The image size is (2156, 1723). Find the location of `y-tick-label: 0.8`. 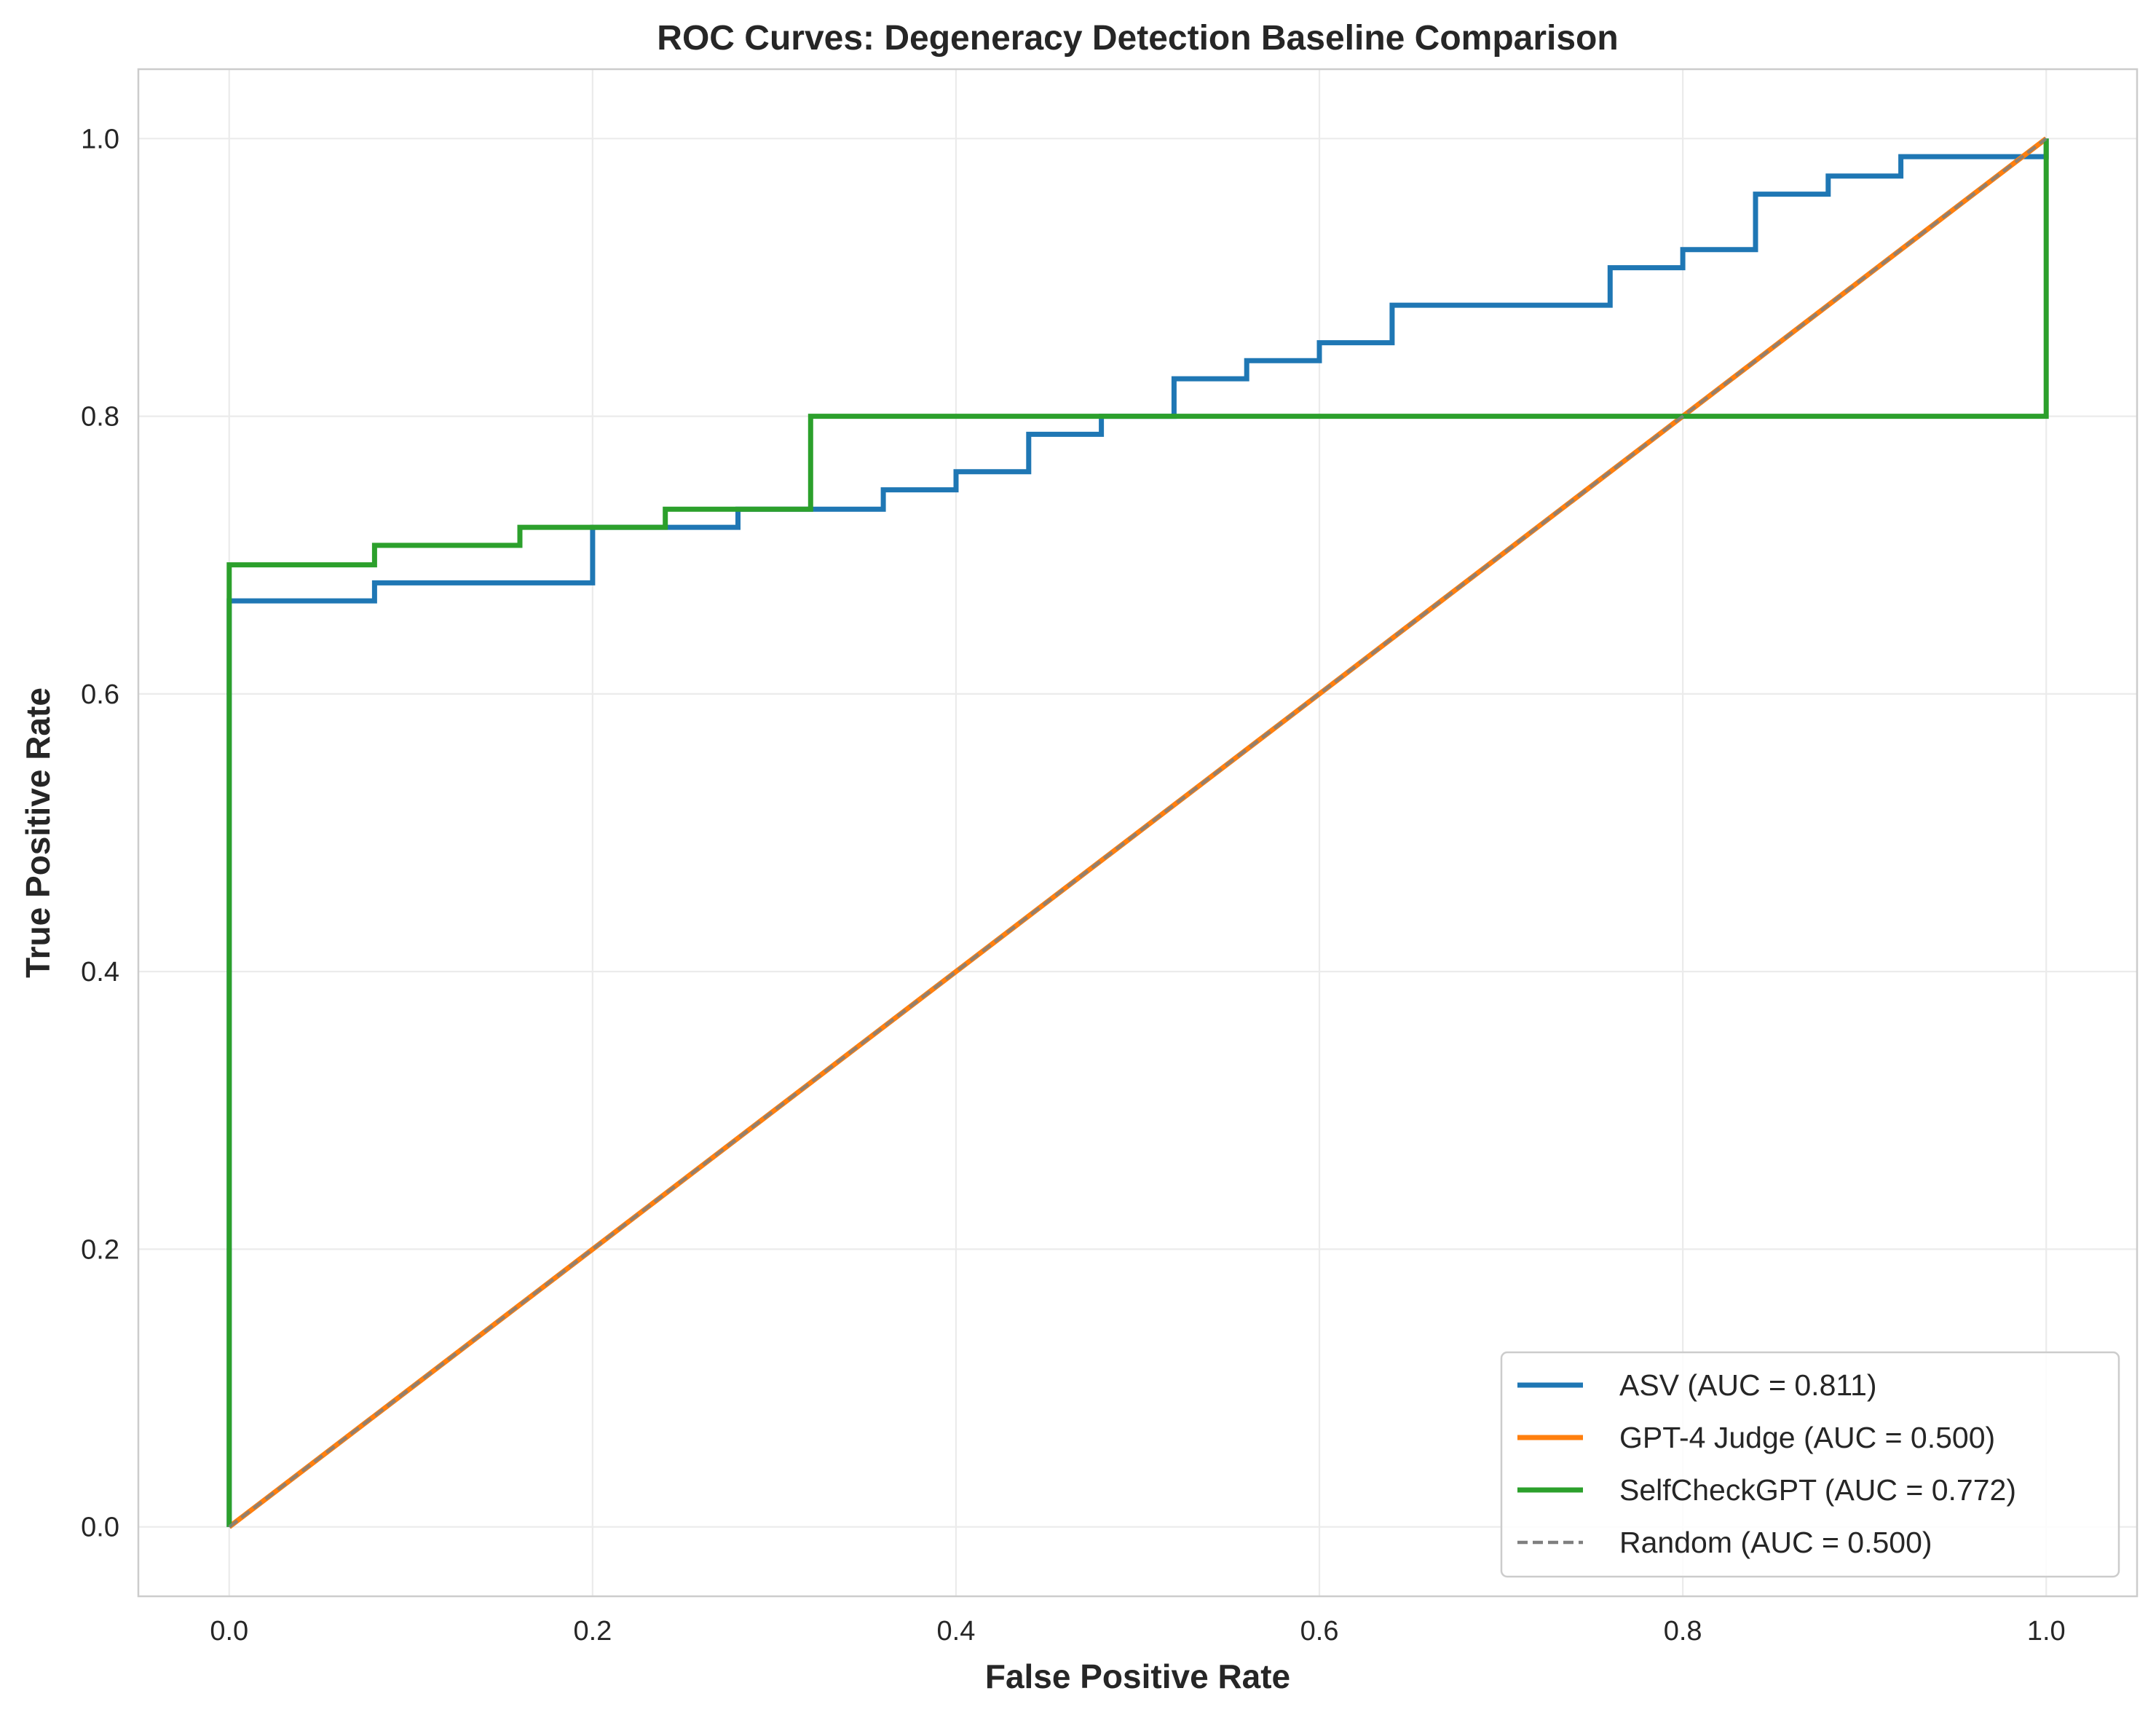

y-tick-label: 0.8 is located at coordinates (100, 417).